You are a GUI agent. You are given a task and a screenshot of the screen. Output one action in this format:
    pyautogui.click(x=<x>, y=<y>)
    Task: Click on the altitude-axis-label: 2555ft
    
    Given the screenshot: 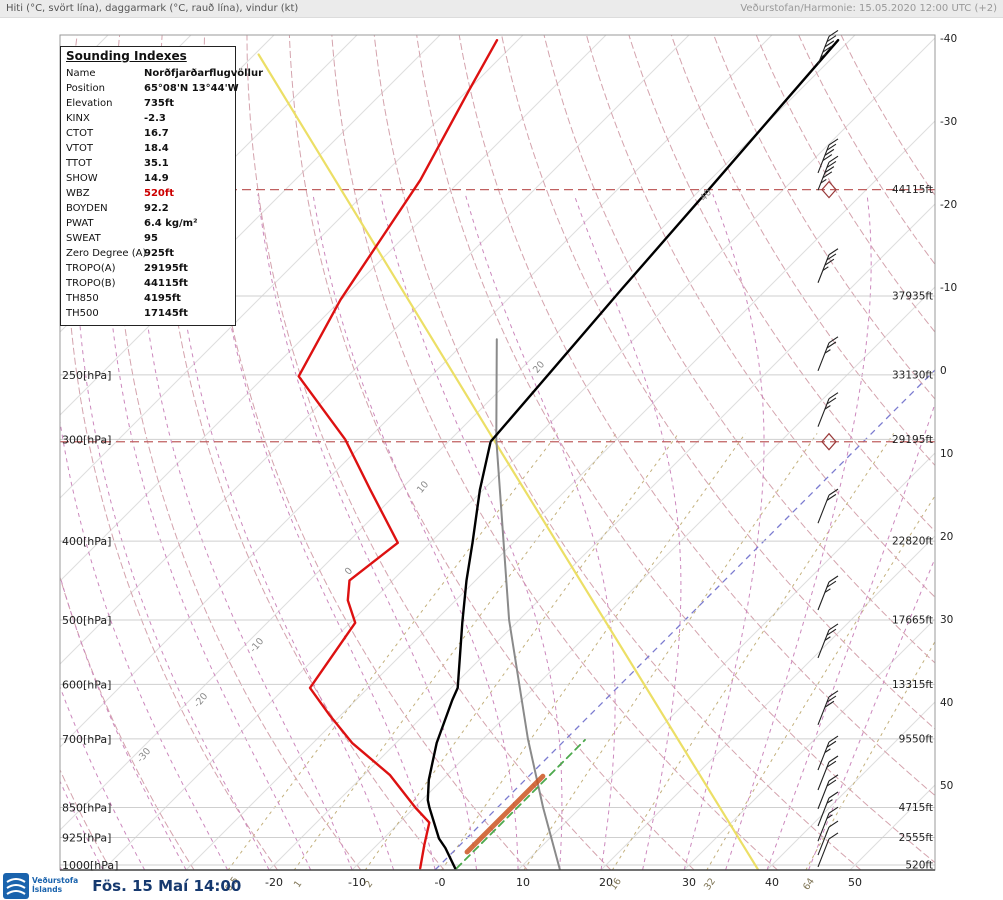 What is the action you would take?
    pyautogui.click(x=916, y=838)
    